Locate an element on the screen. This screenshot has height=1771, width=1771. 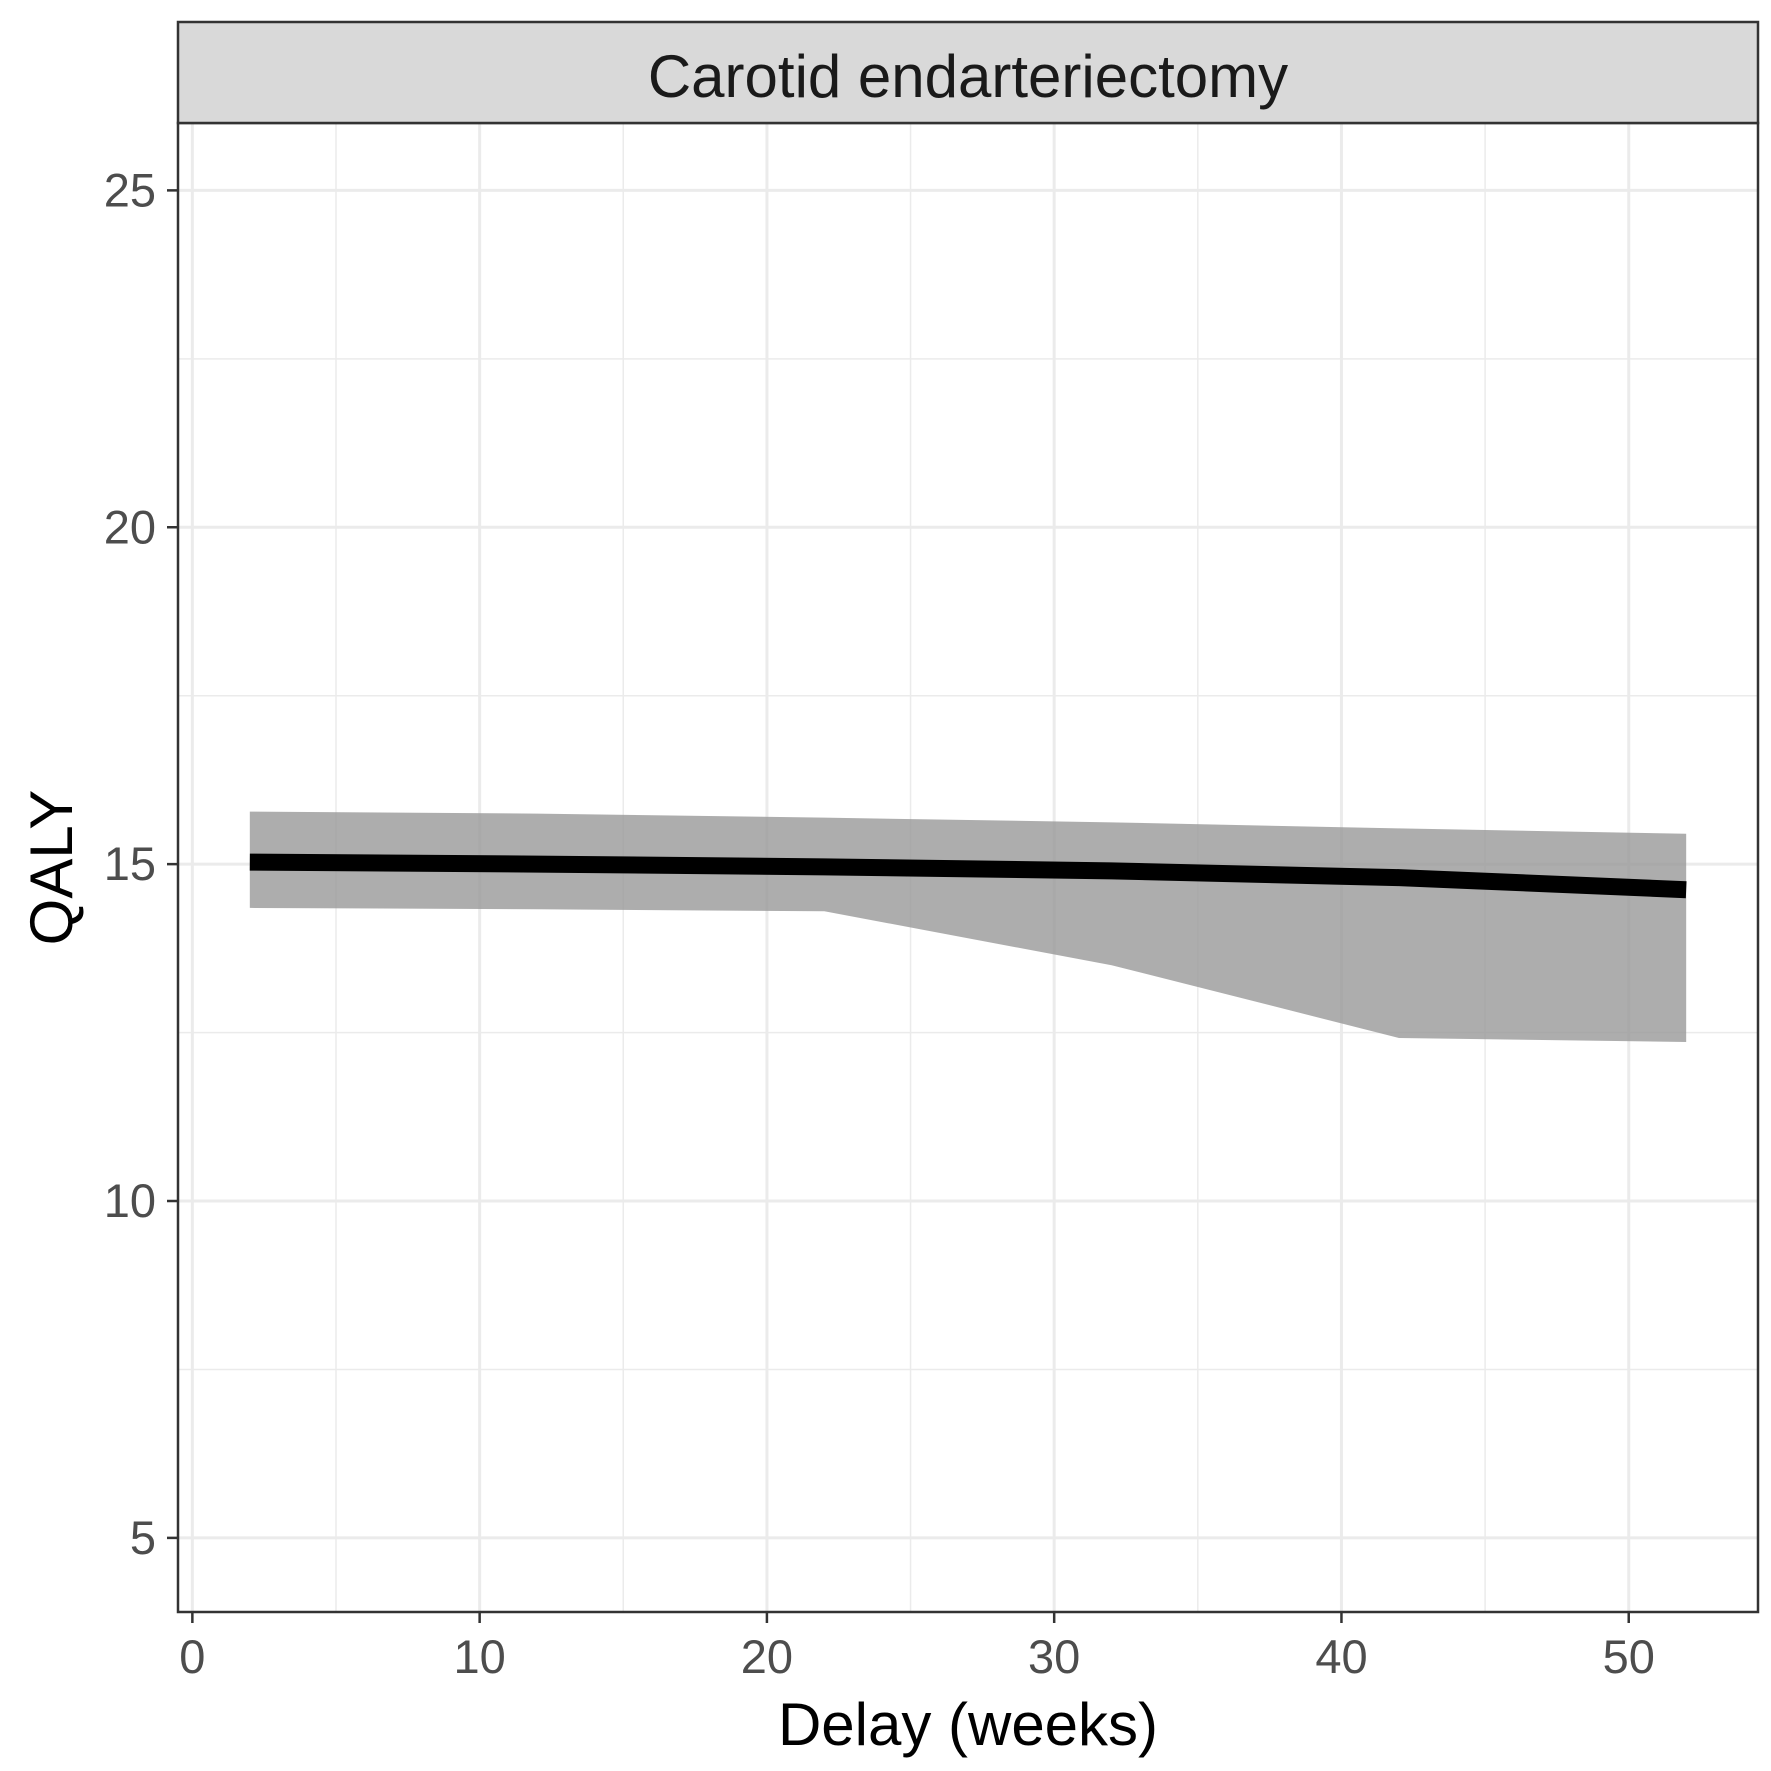
x-tick-label: 0 is located at coordinates (192, 1656).